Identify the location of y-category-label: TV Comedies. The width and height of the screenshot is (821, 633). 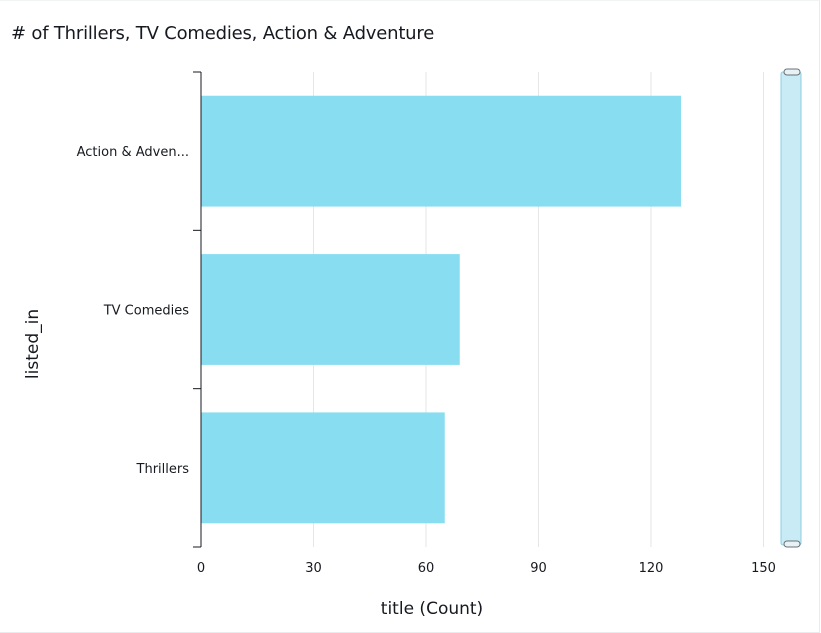
(146, 311).